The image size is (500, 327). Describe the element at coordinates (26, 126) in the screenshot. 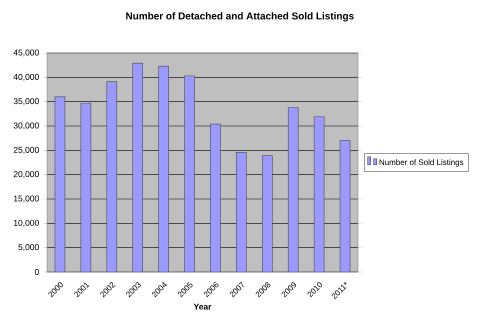

I see `y-tick-label: 30,000` at that location.